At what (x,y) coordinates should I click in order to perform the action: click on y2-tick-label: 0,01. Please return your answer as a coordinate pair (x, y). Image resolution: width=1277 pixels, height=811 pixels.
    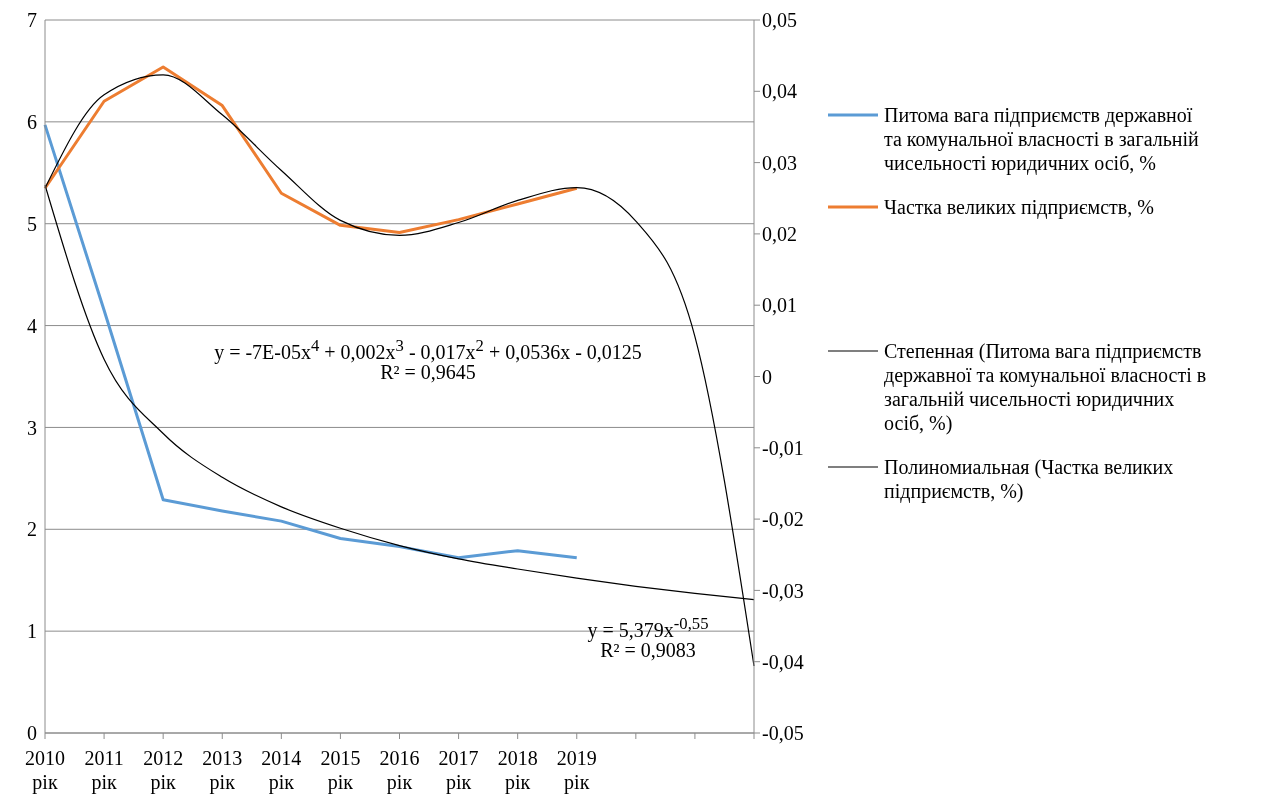
    Looking at the image, I should click on (779, 305).